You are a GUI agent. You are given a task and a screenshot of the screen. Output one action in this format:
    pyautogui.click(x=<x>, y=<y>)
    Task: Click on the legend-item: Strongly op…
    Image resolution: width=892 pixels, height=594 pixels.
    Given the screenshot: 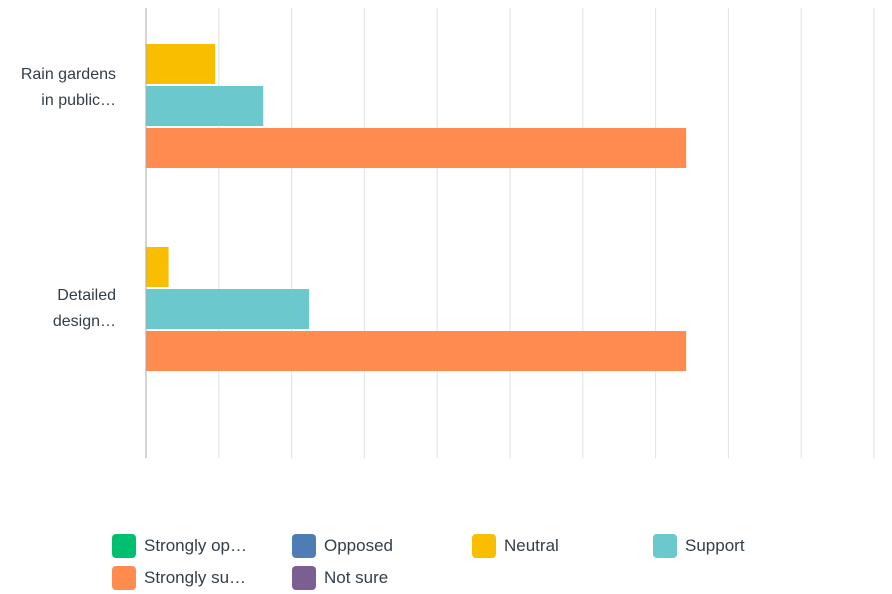 What is the action you would take?
    pyautogui.click(x=179, y=546)
    